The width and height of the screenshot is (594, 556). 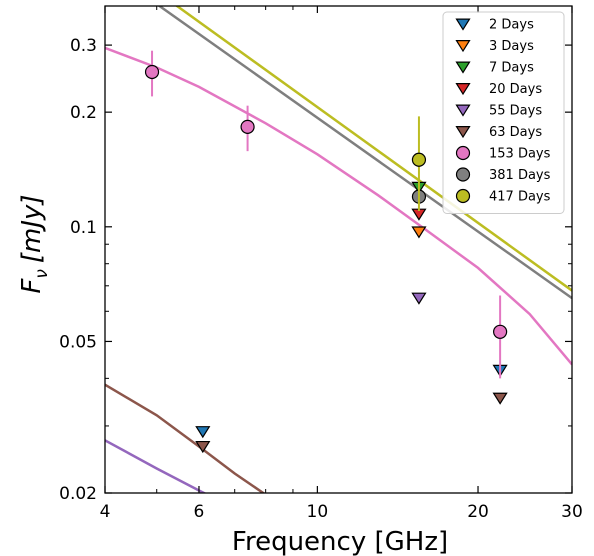 I want to click on data-point-417-days, so click(x=419, y=159).